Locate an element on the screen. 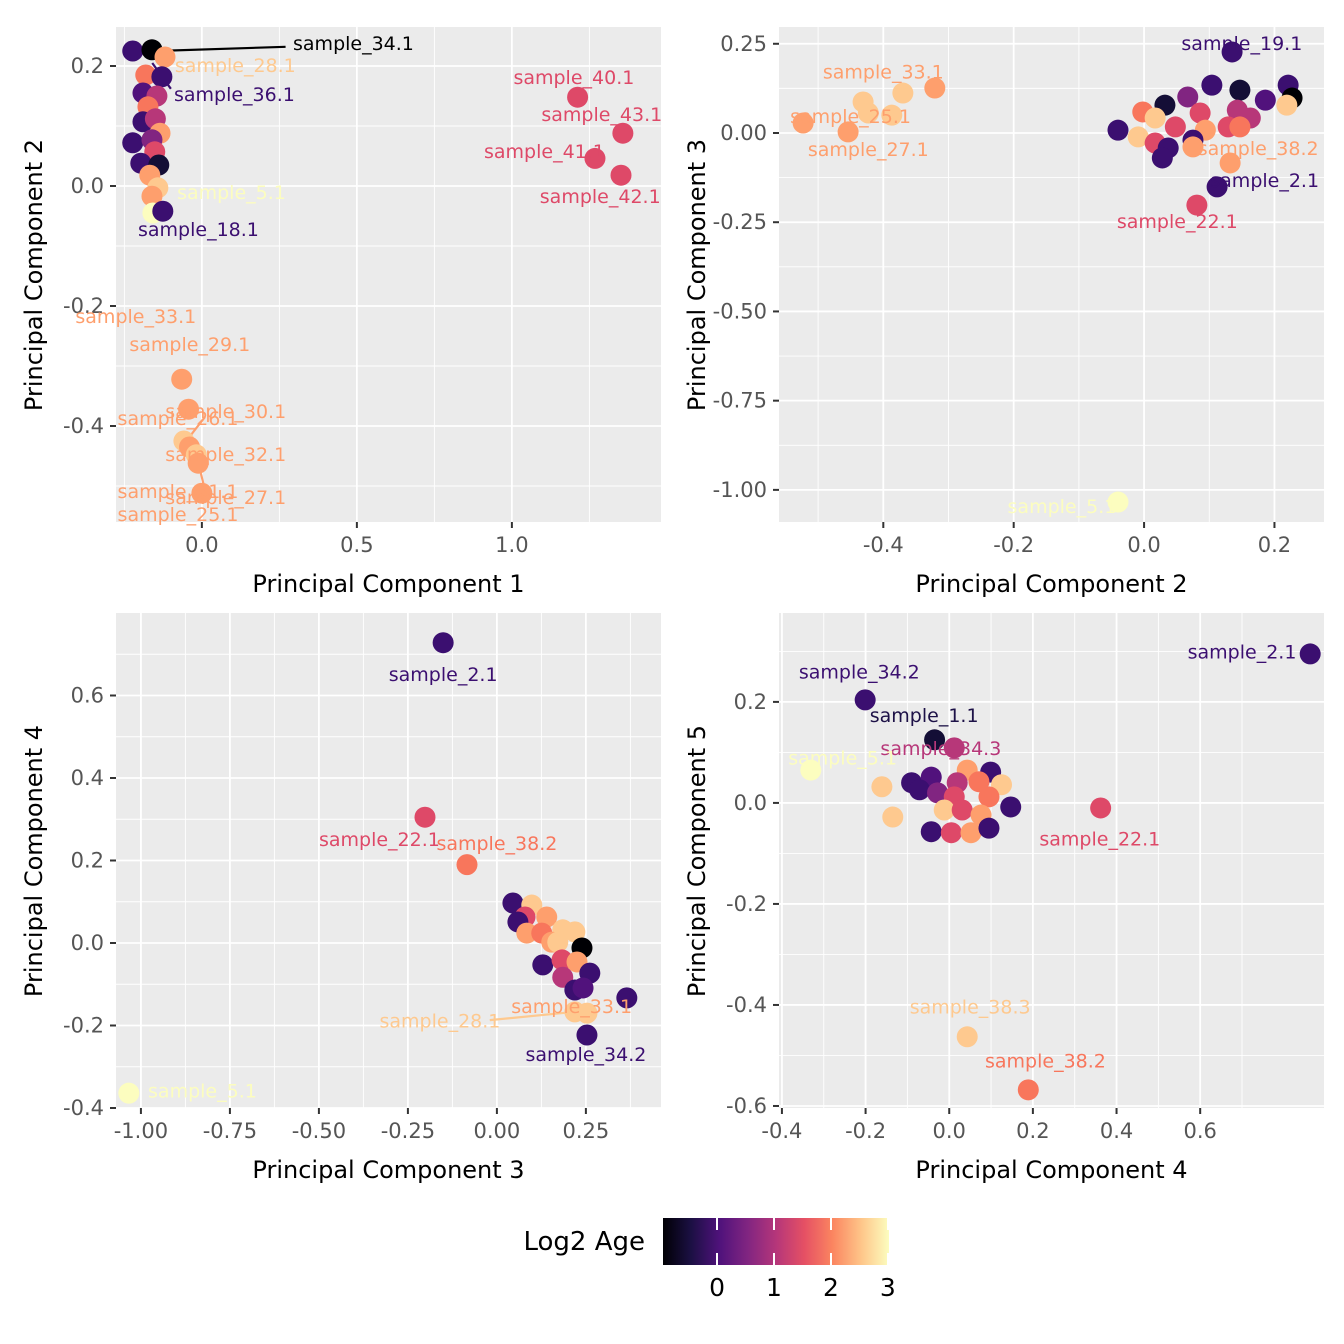 Image resolution: width=1344 pixels, height=1344 pixels. y-tick-label: -0.6 is located at coordinates (746, 1106).